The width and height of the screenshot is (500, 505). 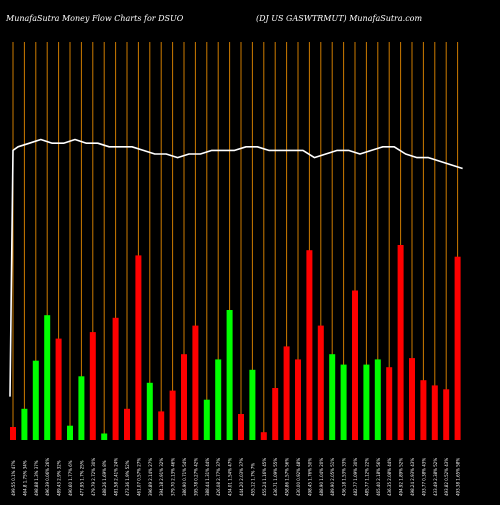 I want to click on x-tick-label: 498.45 1.76% 50%, so click(x=309, y=477).